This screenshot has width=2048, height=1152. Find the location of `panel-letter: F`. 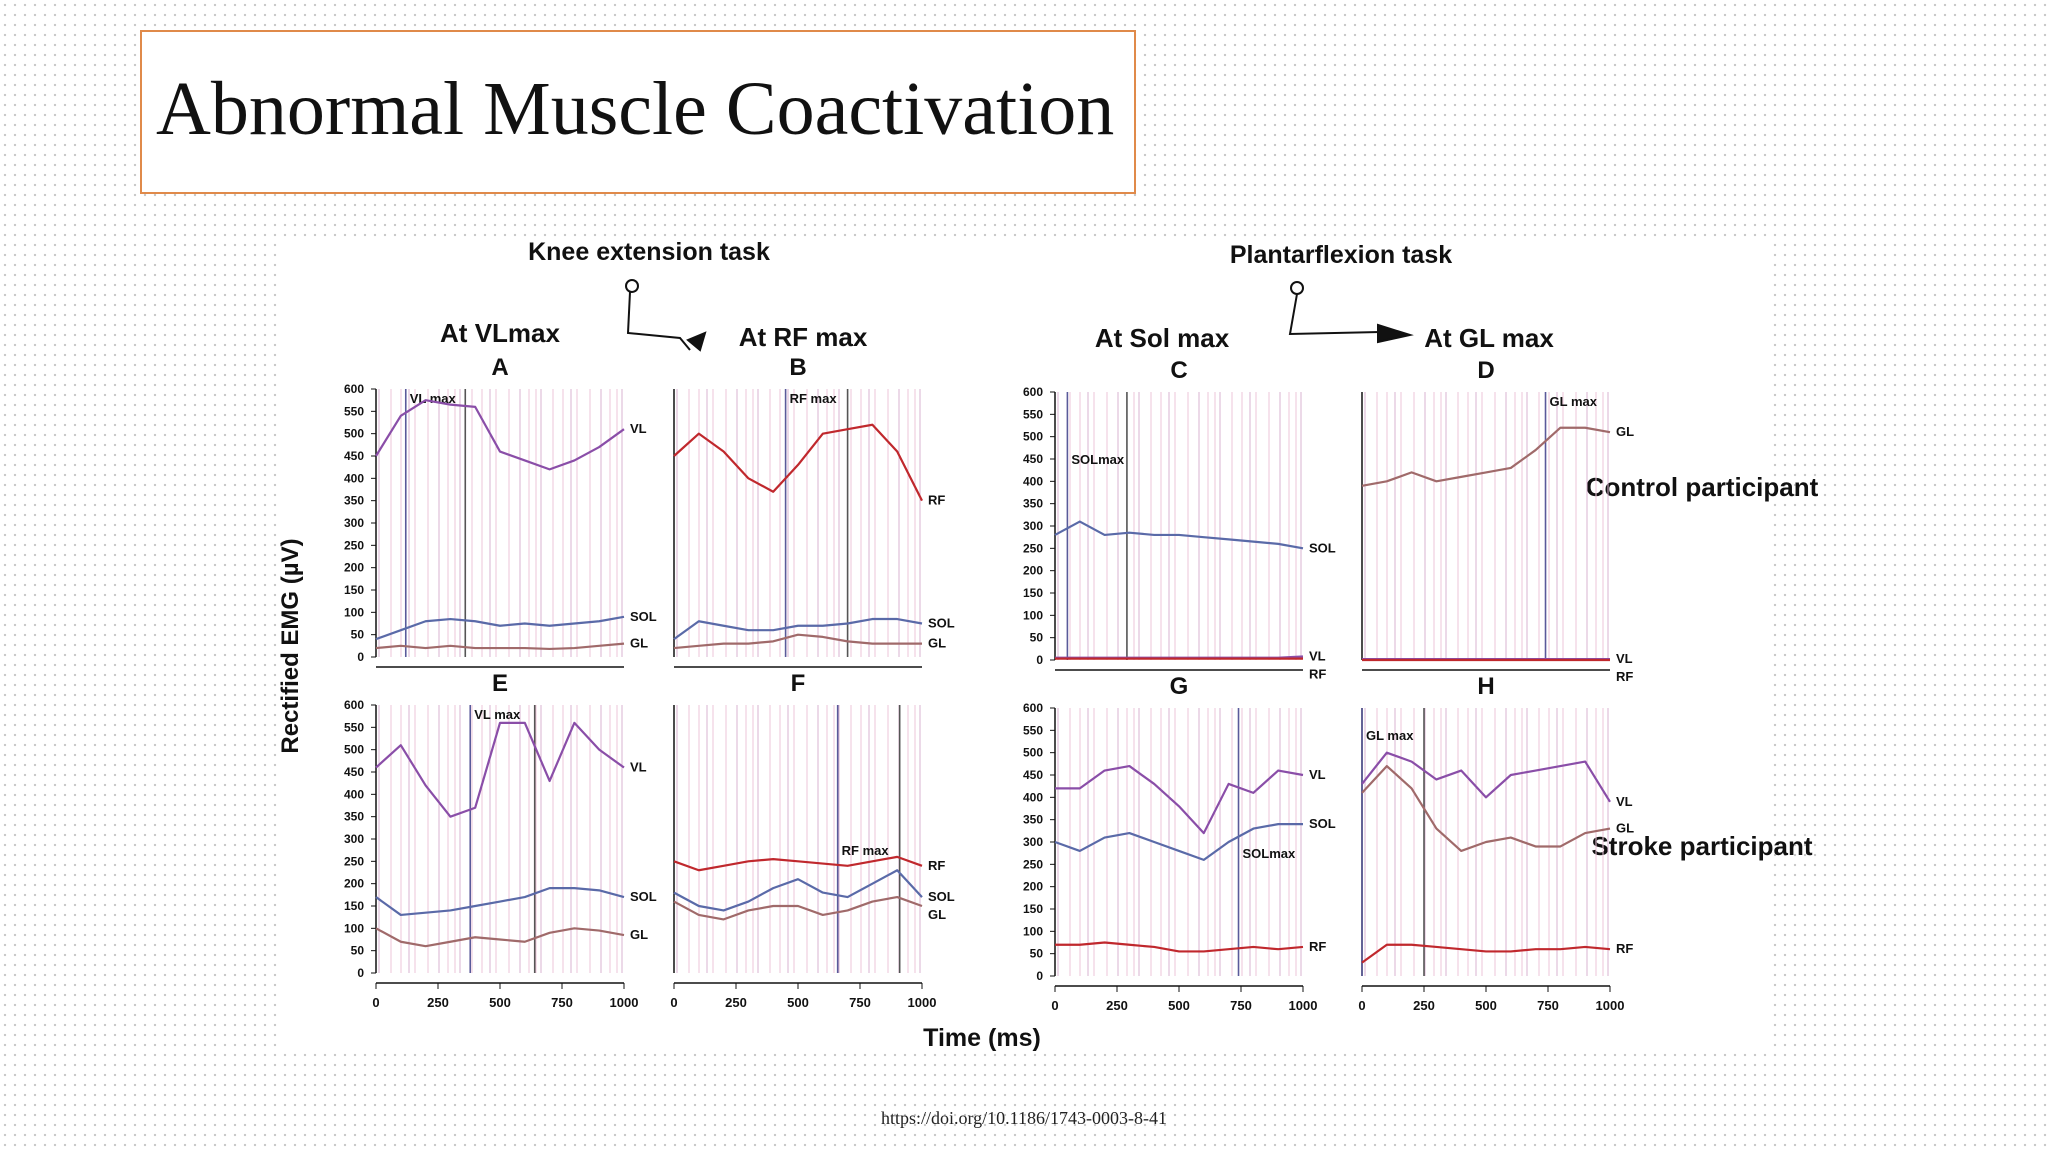

panel-letter: F is located at coordinates (798, 683).